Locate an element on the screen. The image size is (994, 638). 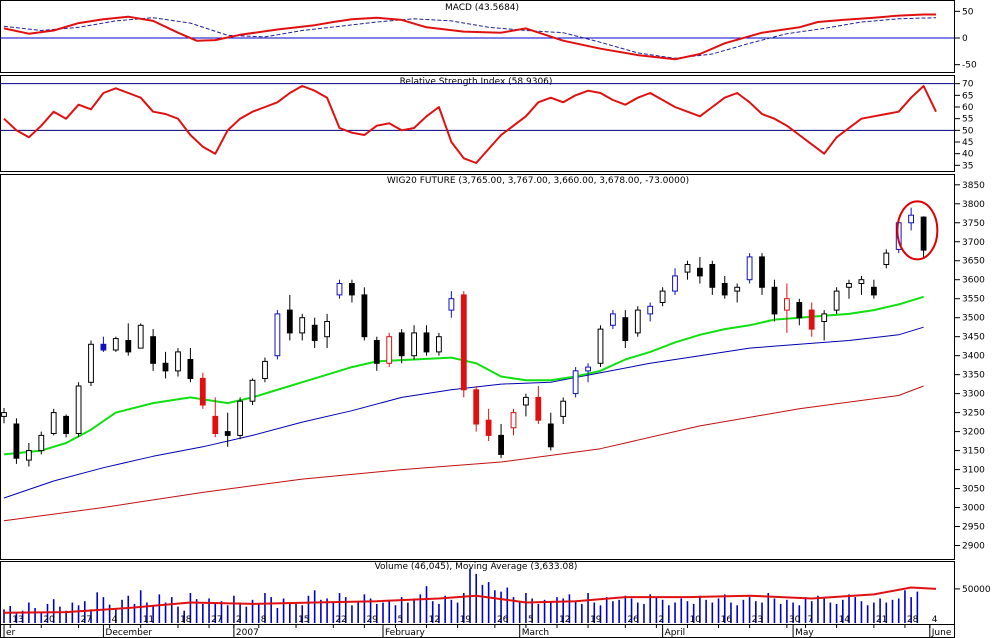
rsi-y-tick-label: 35 is located at coordinates (967, 166).